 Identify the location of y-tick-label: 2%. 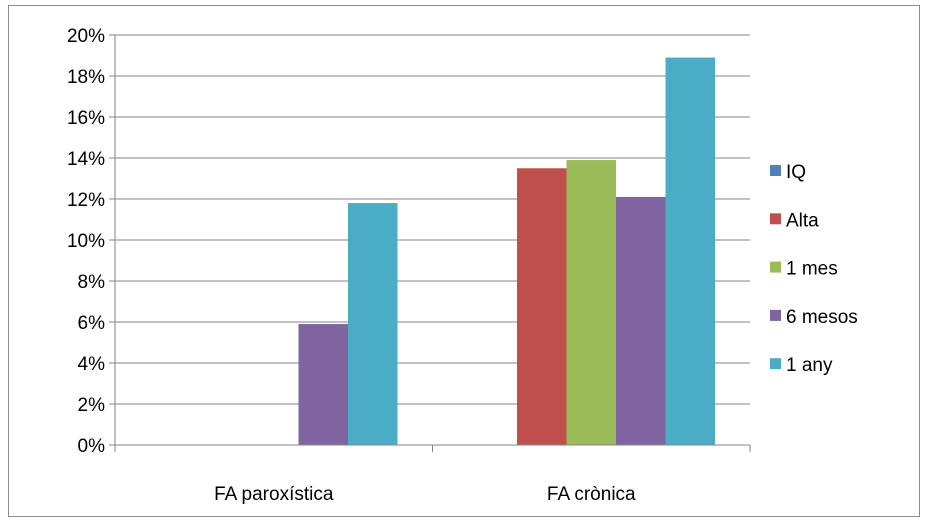
(92, 405).